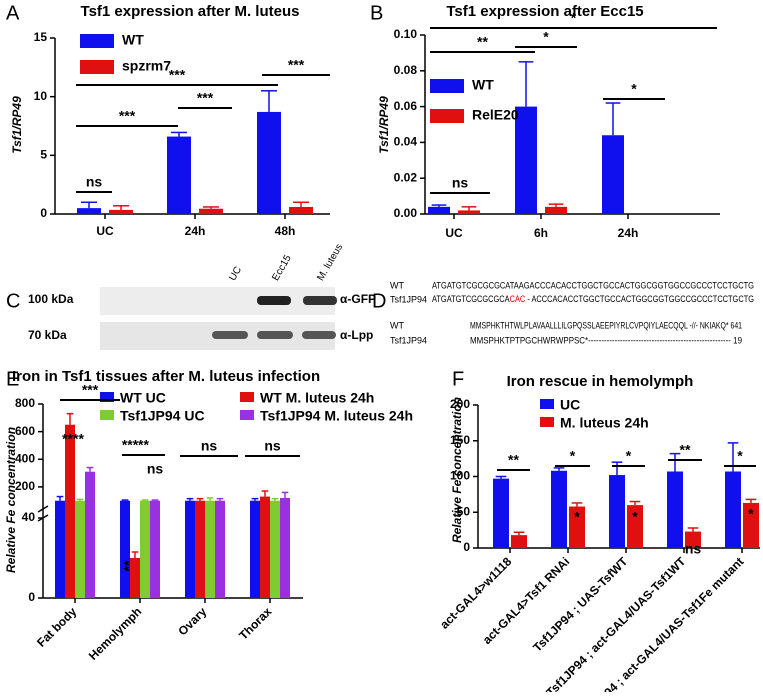  I want to click on legend-label: WT UC, so click(143, 398).